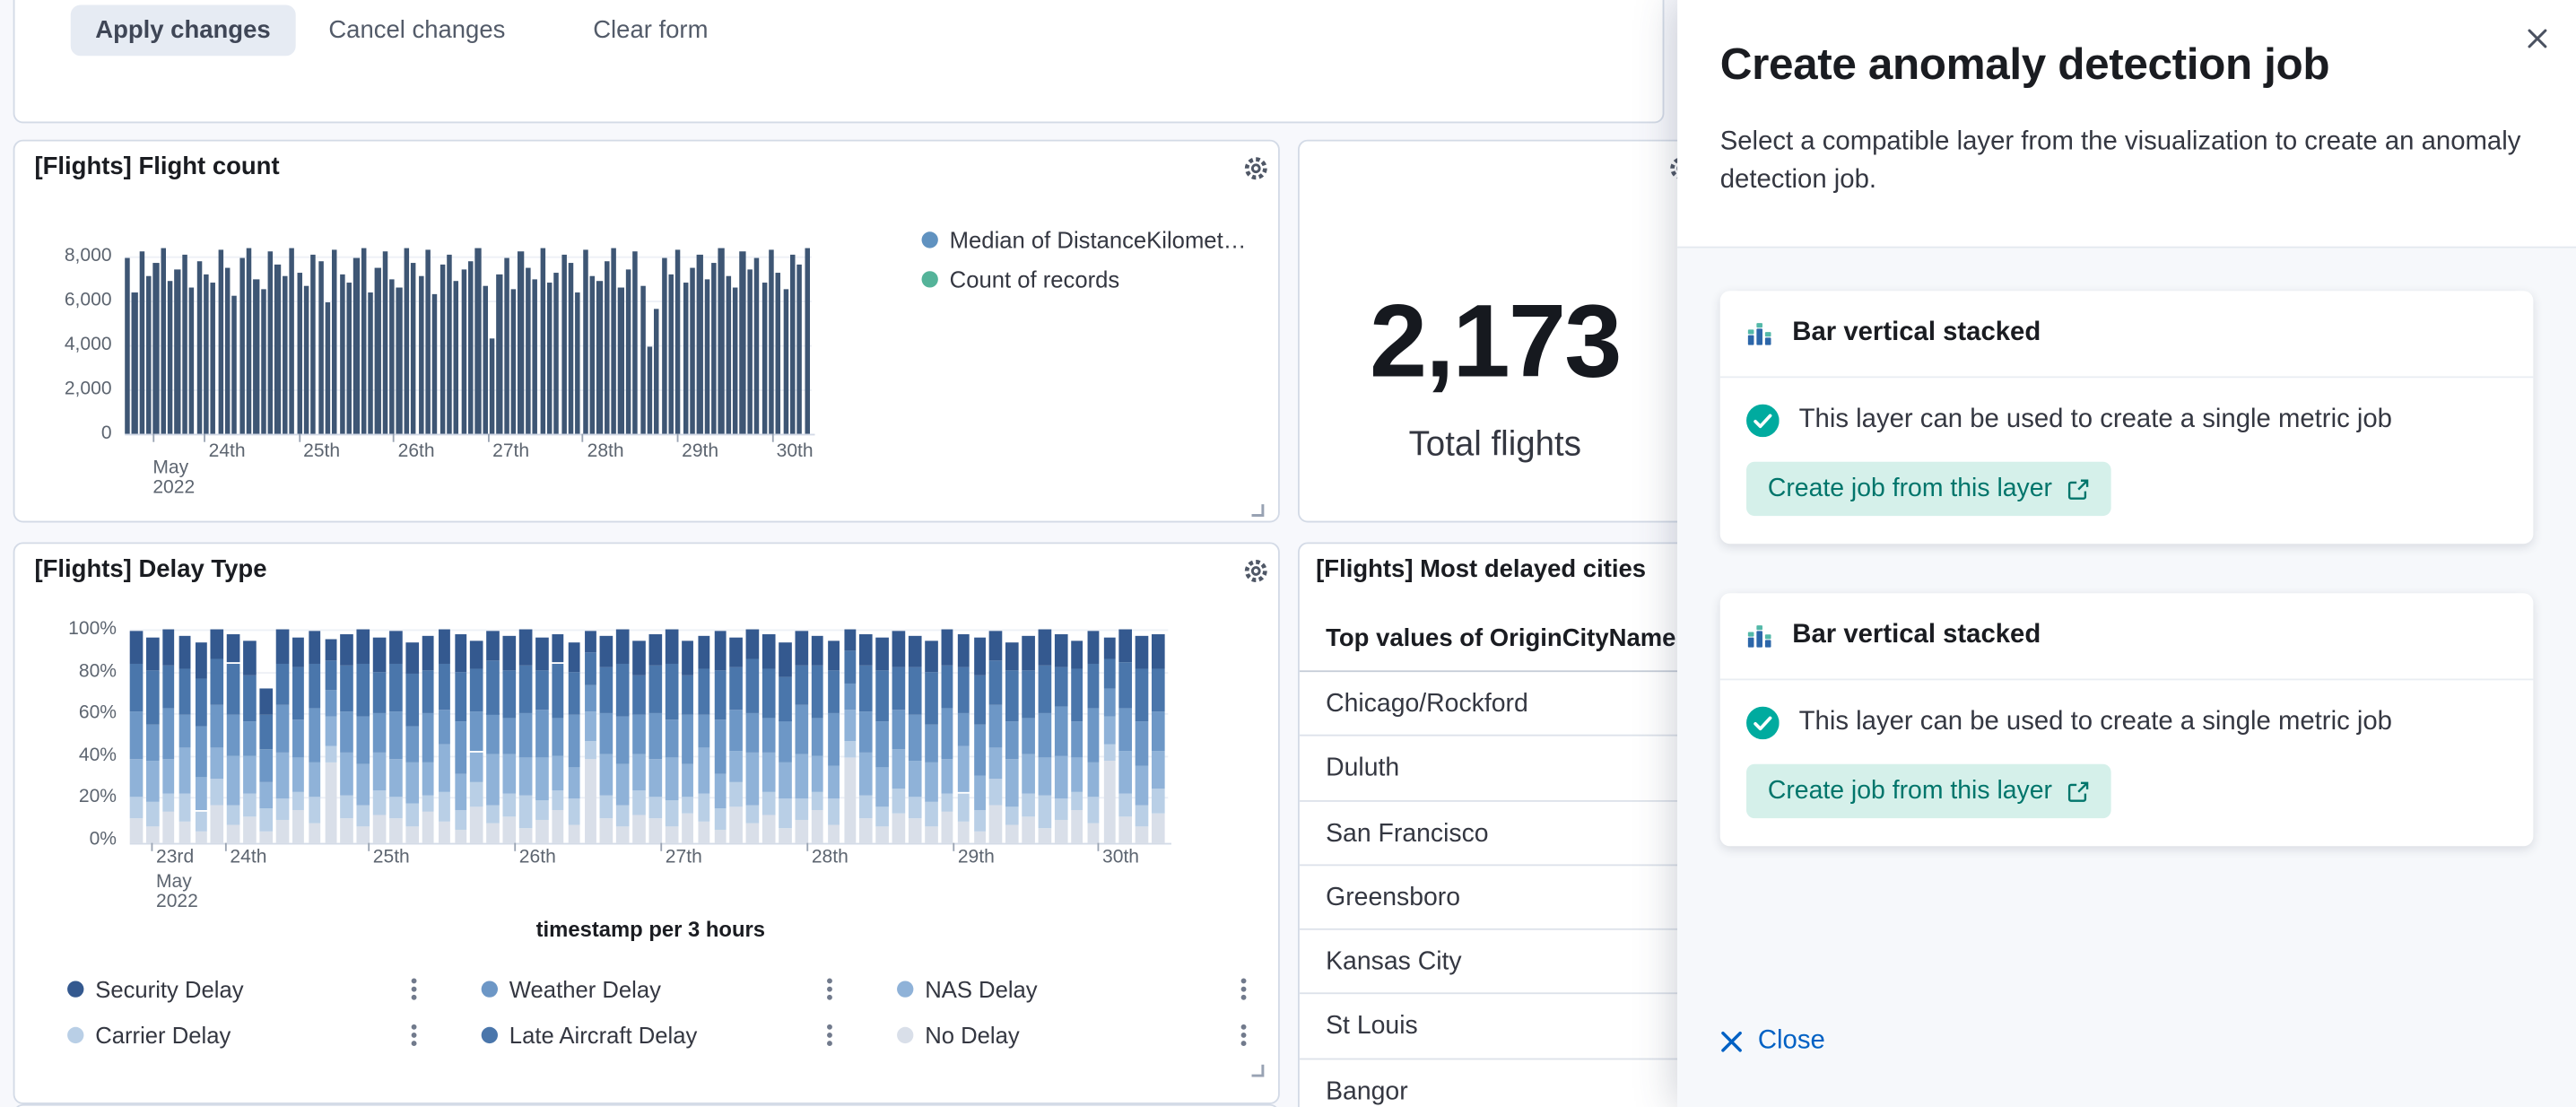 The height and width of the screenshot is (1107, 2576). I want to click on table-row: Kansas City, so click(1495, 963).